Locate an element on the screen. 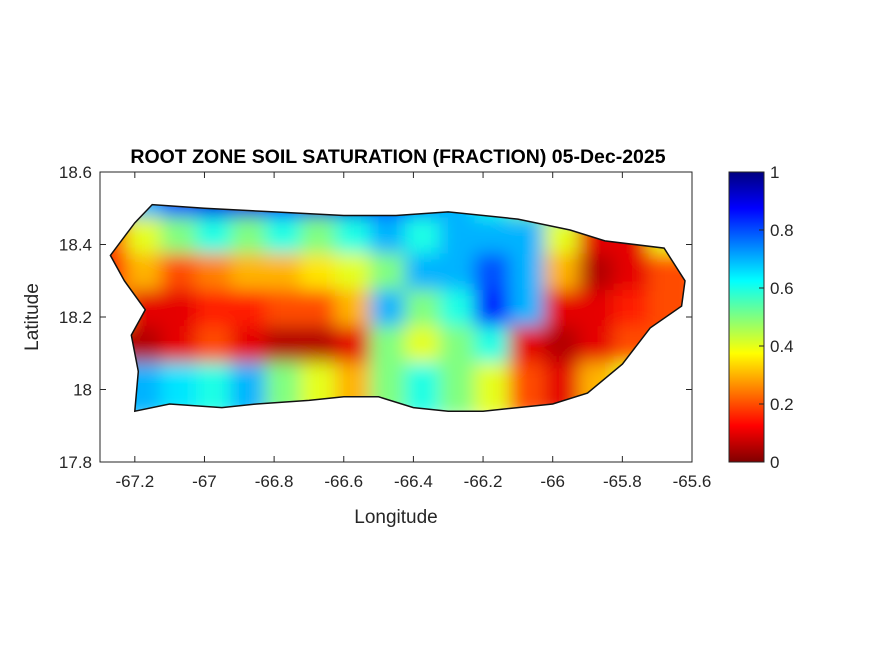  colorbar-tick-label: 0.4 is located at coordinates (782, 346).